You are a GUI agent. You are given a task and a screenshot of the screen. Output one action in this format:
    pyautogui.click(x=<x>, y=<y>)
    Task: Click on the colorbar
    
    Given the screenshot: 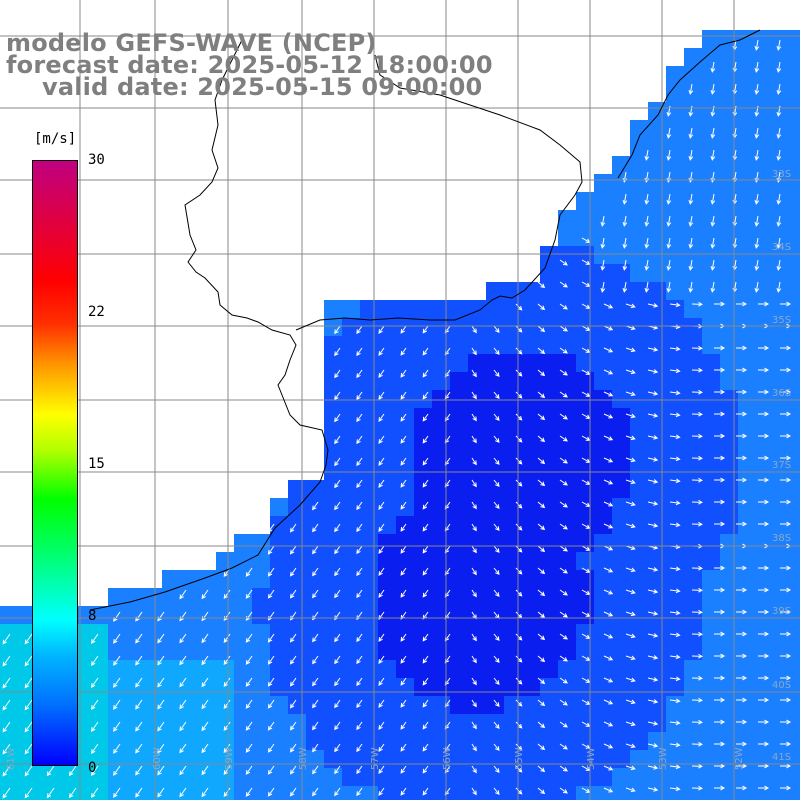 What is the action you would take?
    pyautogui.click(x=55, y=463)
    